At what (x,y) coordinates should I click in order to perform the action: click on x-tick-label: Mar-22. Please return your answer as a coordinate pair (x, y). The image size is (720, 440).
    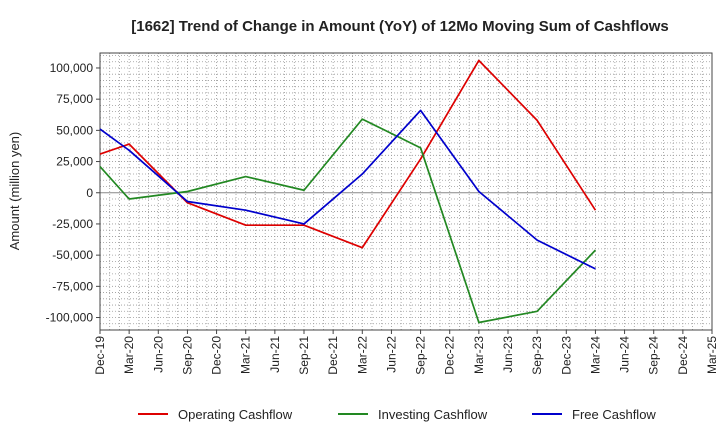
    Looking at the image, I should click on (362, 355).